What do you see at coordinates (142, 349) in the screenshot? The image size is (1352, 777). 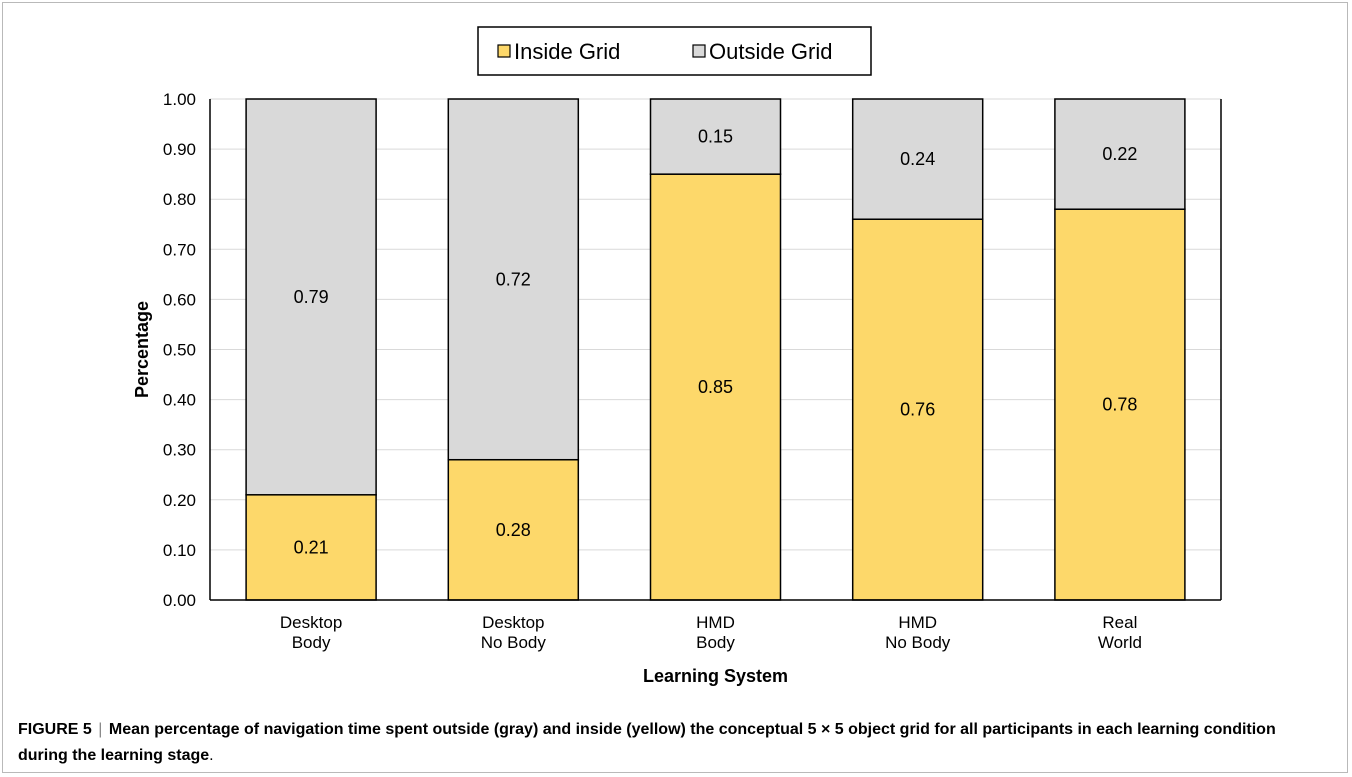 I see `y-axis-title: Percentage` at bounding box center [142, 349].